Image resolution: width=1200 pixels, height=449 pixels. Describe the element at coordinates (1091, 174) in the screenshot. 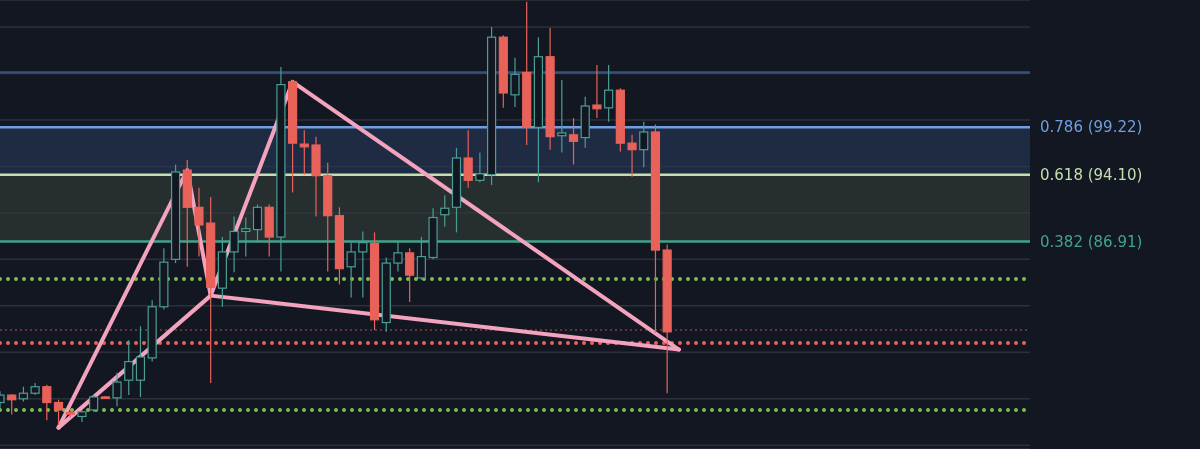

I see `ref-line-label: 0.618 (94.10)` at that location.